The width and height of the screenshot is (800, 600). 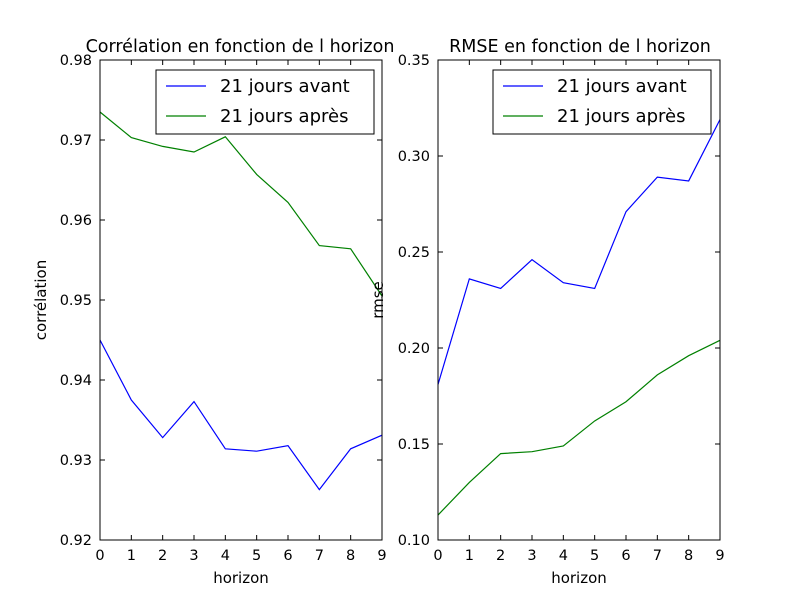 I want to click on y-tick-label: 0.10, so click(x=414, y=541).